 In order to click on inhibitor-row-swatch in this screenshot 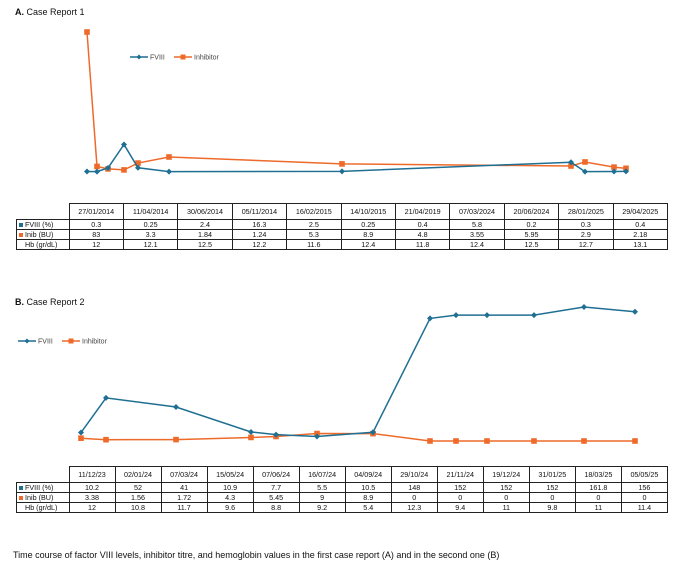, I will do `click(21, 235)`.